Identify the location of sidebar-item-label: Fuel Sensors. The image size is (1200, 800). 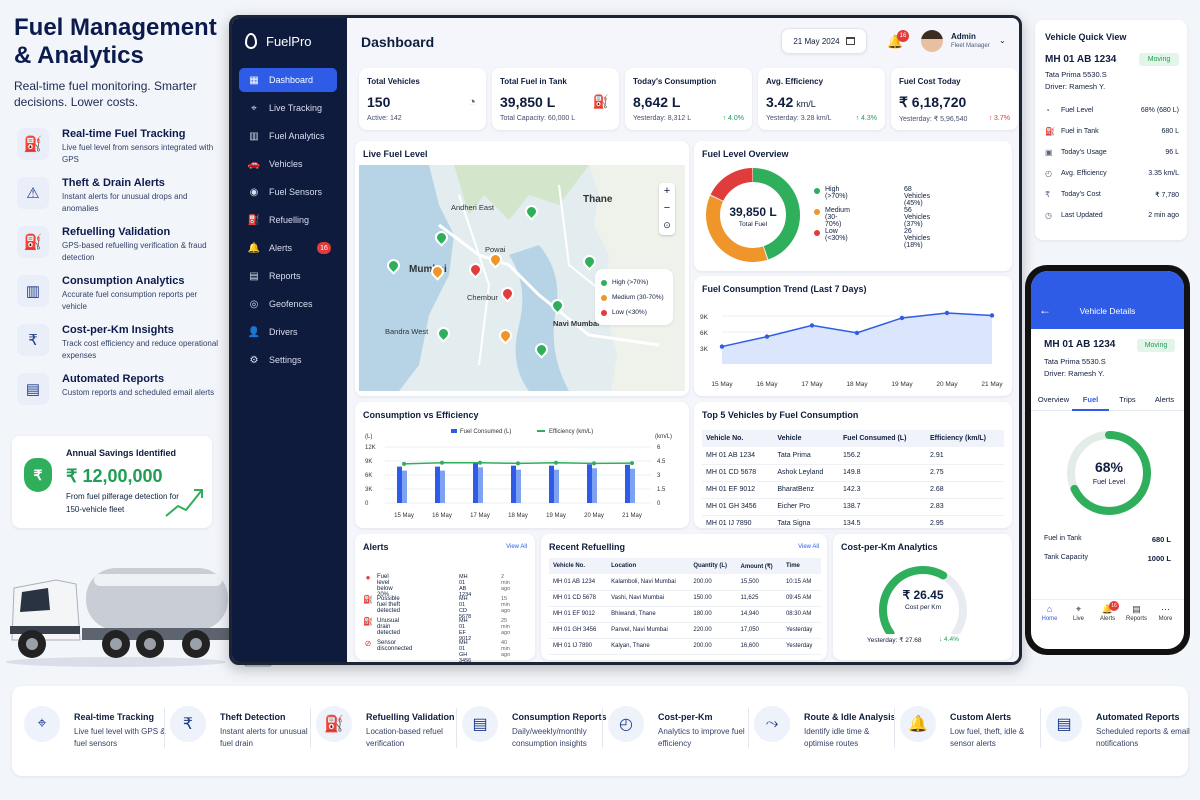
(296, 192).